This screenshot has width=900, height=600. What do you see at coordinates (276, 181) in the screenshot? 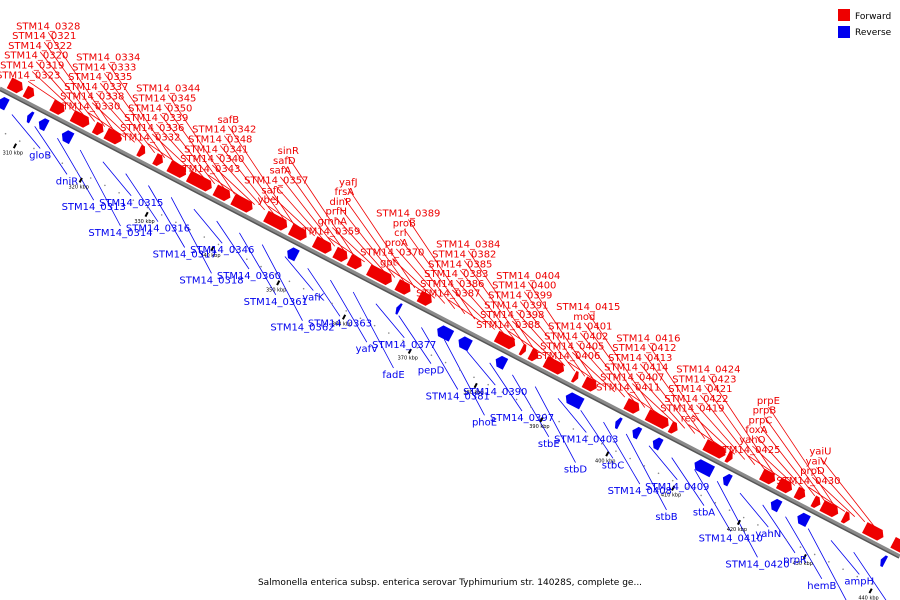
I see `forward-gene-label: STM14_0357` at bounding box center [276, 181].